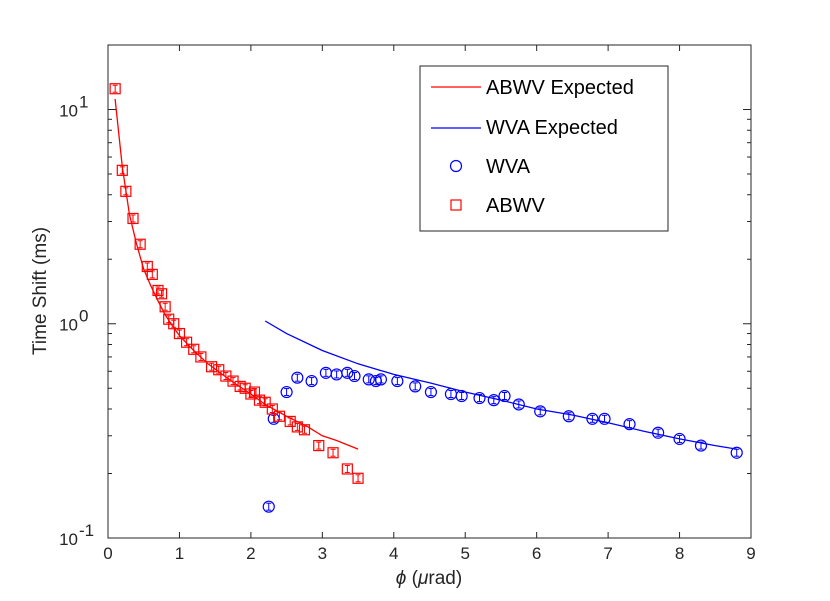 The image size is (830, 601). What do you see at coordinates (508, 167) in the screenshot?
I see `legend-label-wva: WVA` at bounding box center [508, 167].